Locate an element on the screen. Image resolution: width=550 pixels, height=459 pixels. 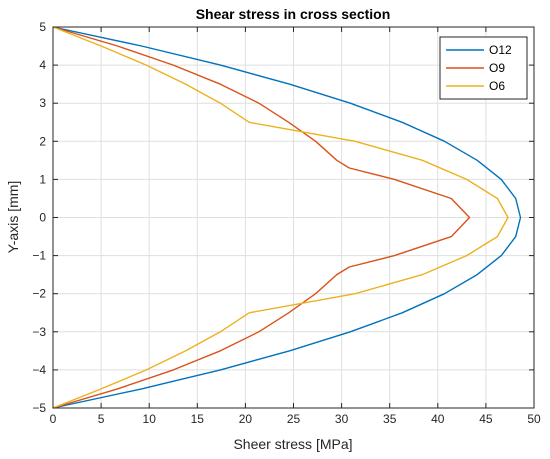
x-tick-label: 20 is located at coordinates (246, 419).